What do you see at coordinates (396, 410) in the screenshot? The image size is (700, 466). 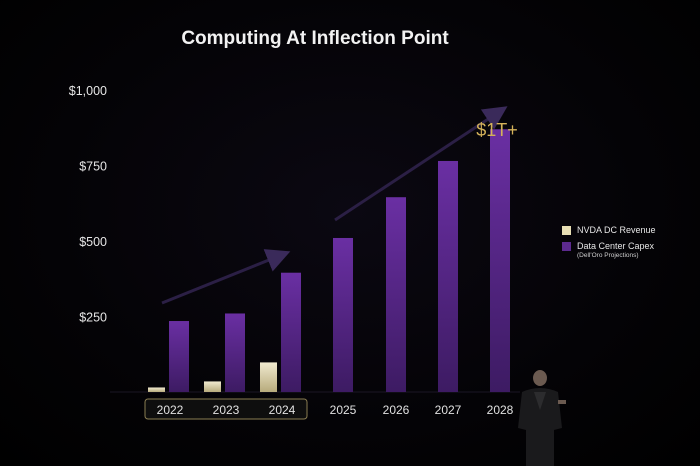 I see `x-tick-label: 2026` at bounding box center [396, 410].